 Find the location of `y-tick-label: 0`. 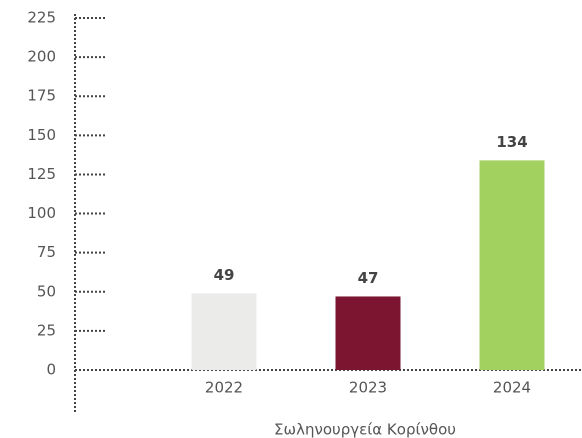

y-tick-label: 0 is located at coordinates (51, 370).